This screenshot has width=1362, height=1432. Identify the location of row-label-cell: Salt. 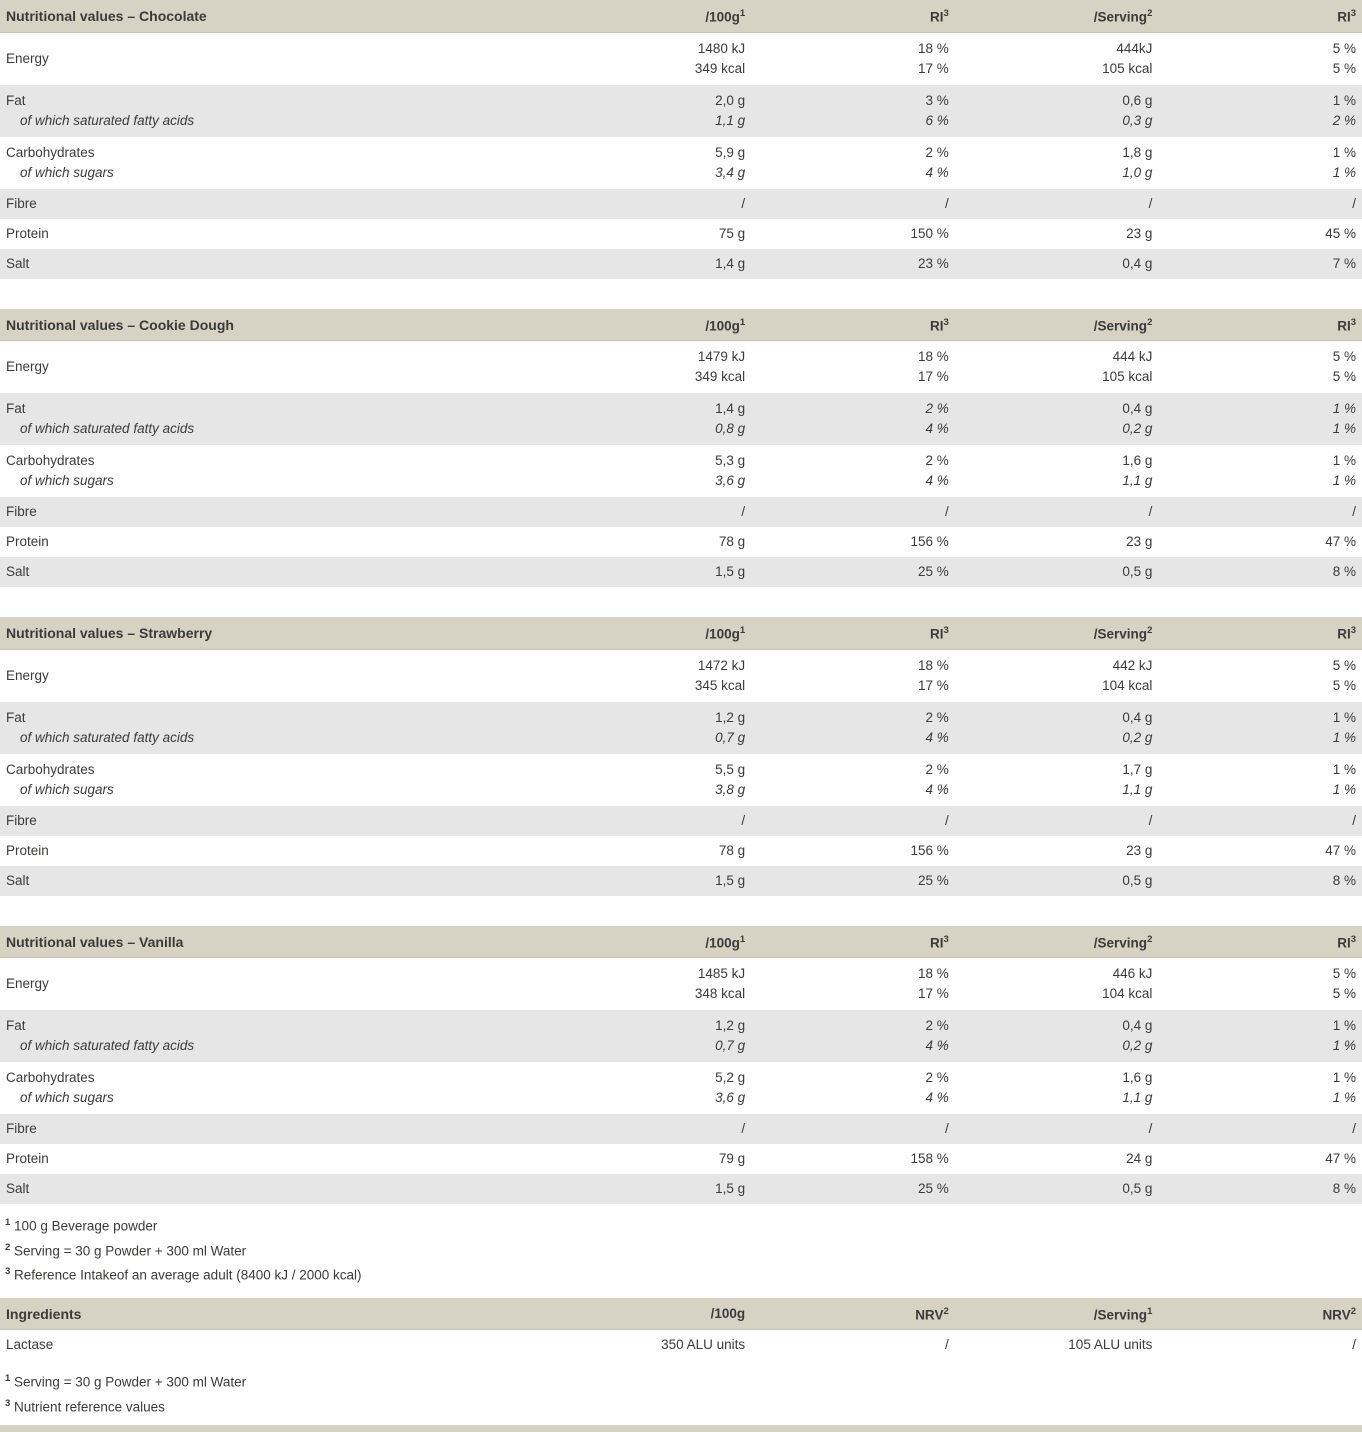
(274, 880).